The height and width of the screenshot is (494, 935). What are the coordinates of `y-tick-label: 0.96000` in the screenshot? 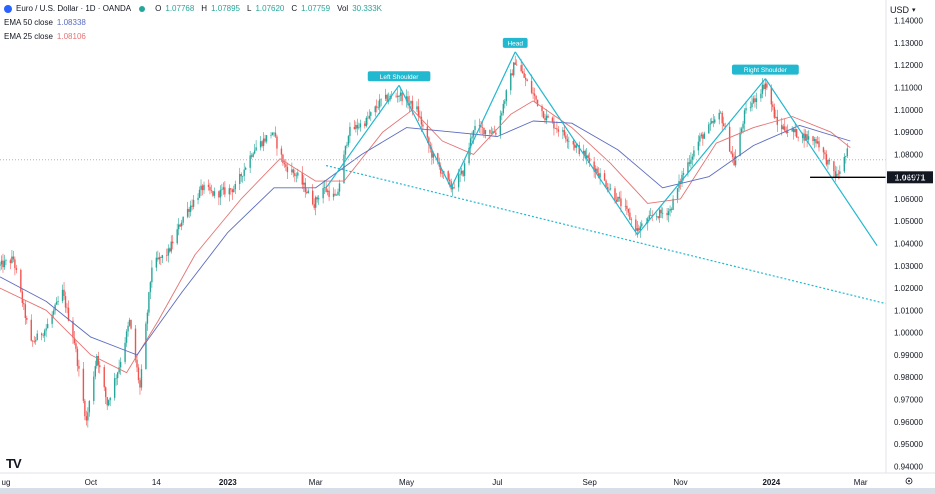 It's located at (908, 422).